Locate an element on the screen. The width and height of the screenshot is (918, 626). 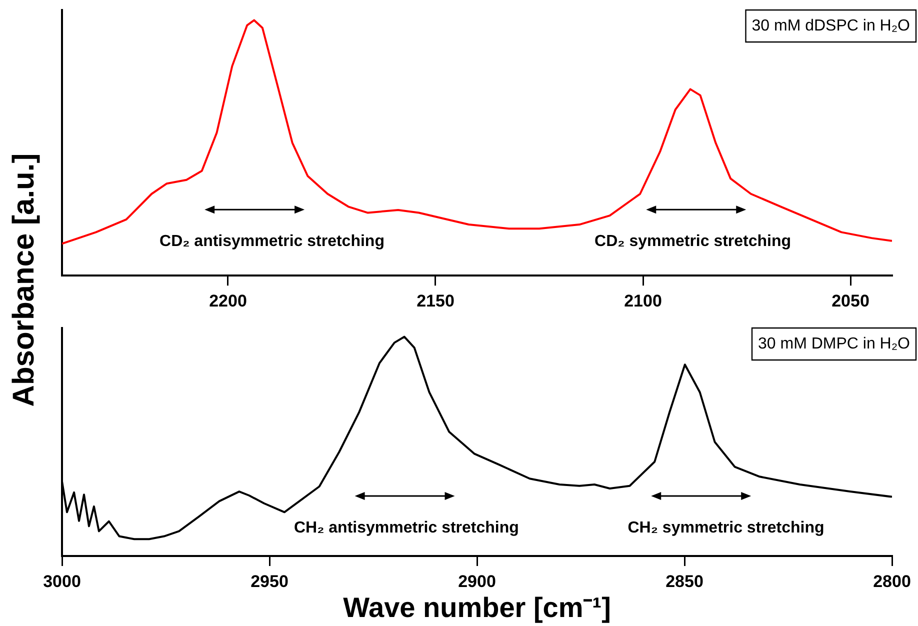
x-tick-label: 2150 is located at coordinates (435, 300).